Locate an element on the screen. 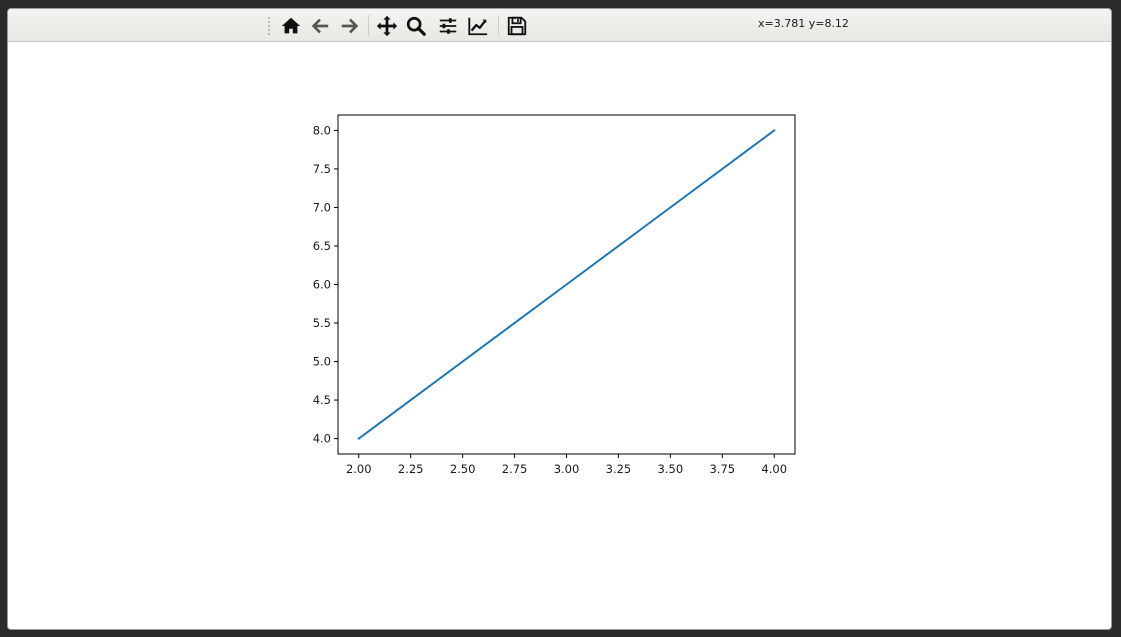 The height and width of the screenshot is (637, 1121). y-tick-label: 7.0 is located at coordinates (322, 207).